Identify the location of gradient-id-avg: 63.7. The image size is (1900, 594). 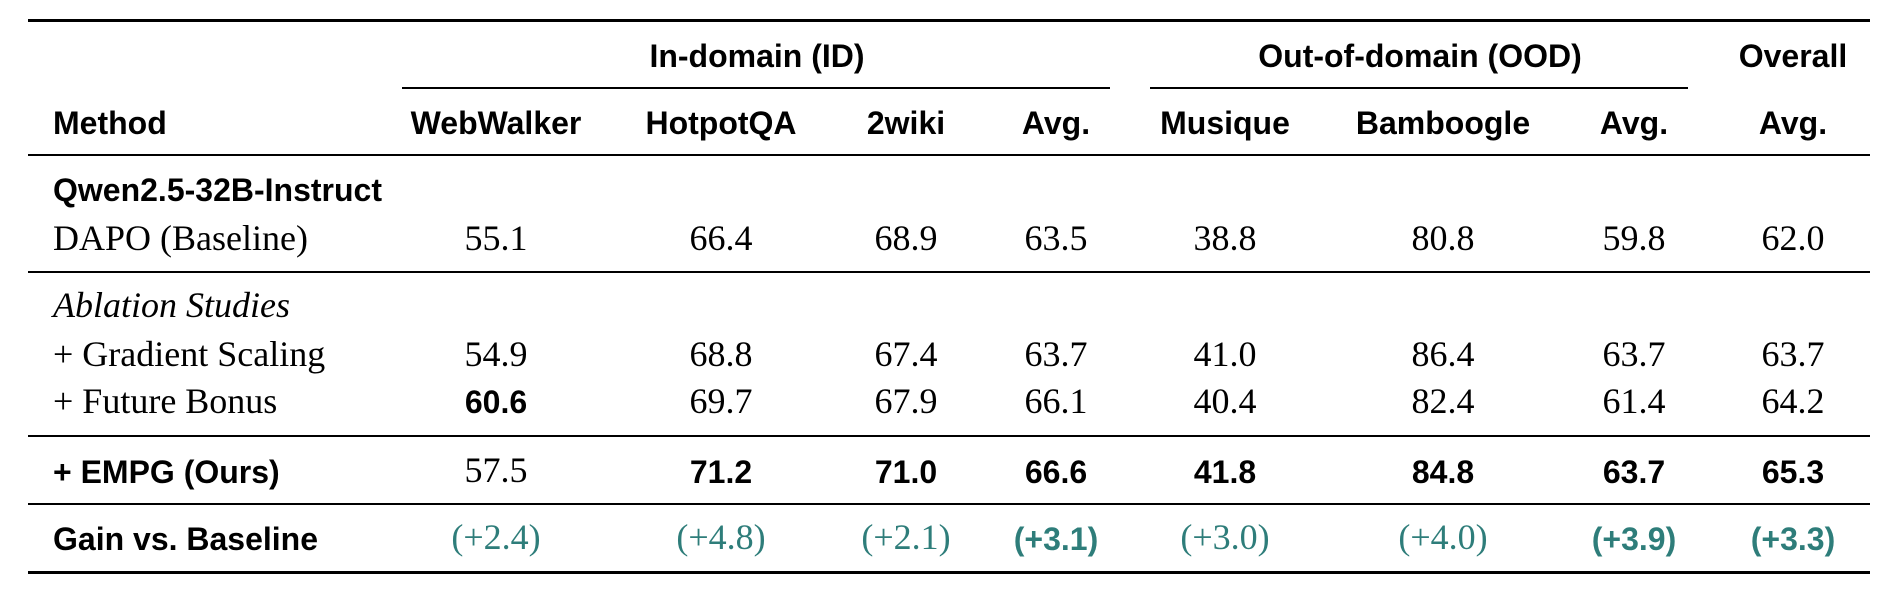
(1056, 354).